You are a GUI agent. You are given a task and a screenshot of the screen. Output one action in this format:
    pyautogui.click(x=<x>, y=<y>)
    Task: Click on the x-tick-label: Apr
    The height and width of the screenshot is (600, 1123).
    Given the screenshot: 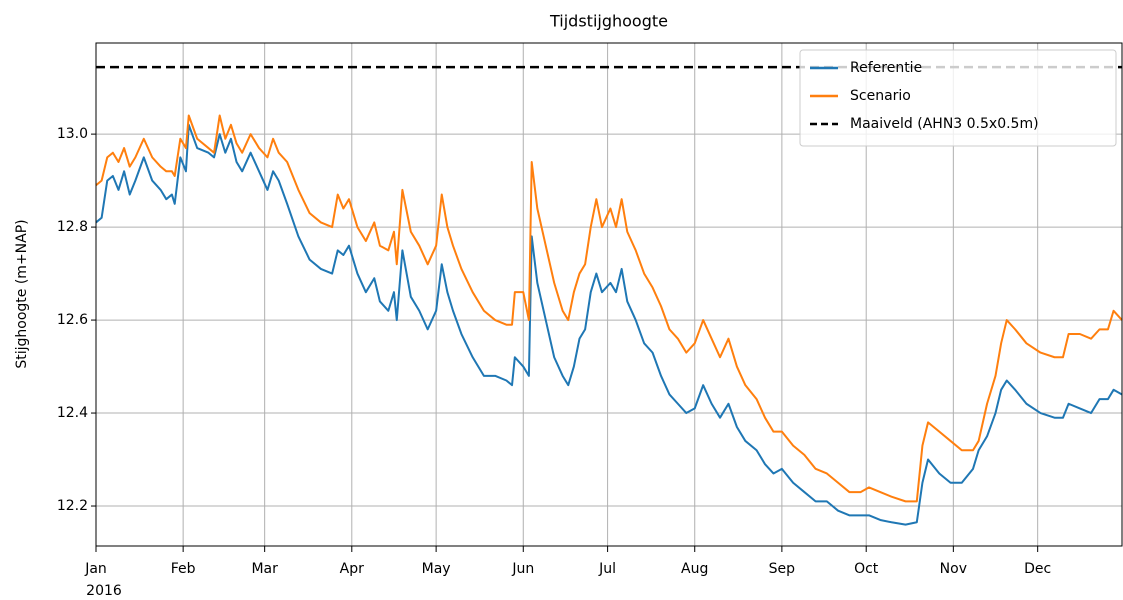 What is the action you would take?
    pyautogui.click(x=352, y=569)
    